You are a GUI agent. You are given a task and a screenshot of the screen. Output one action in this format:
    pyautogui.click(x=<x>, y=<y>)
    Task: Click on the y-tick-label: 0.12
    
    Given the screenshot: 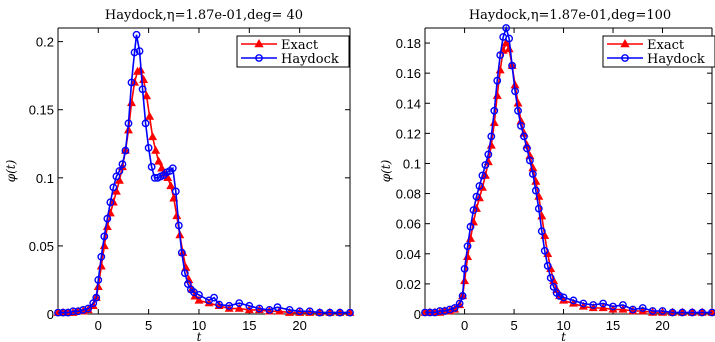 What is the action you would take?
    pyautogui.click(x=408, y=133)
    